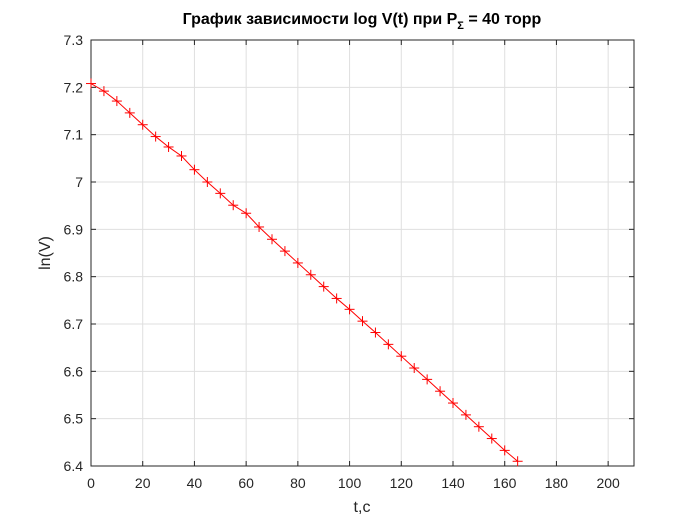  What do you see at coordinates (74, 253) in the screenshot?
I see `y-tick-labels: 6.4 6.5 6.6 6.7 6.8 6.9 7 7.1 7.2 7.3` at bounding box center [74, 253].